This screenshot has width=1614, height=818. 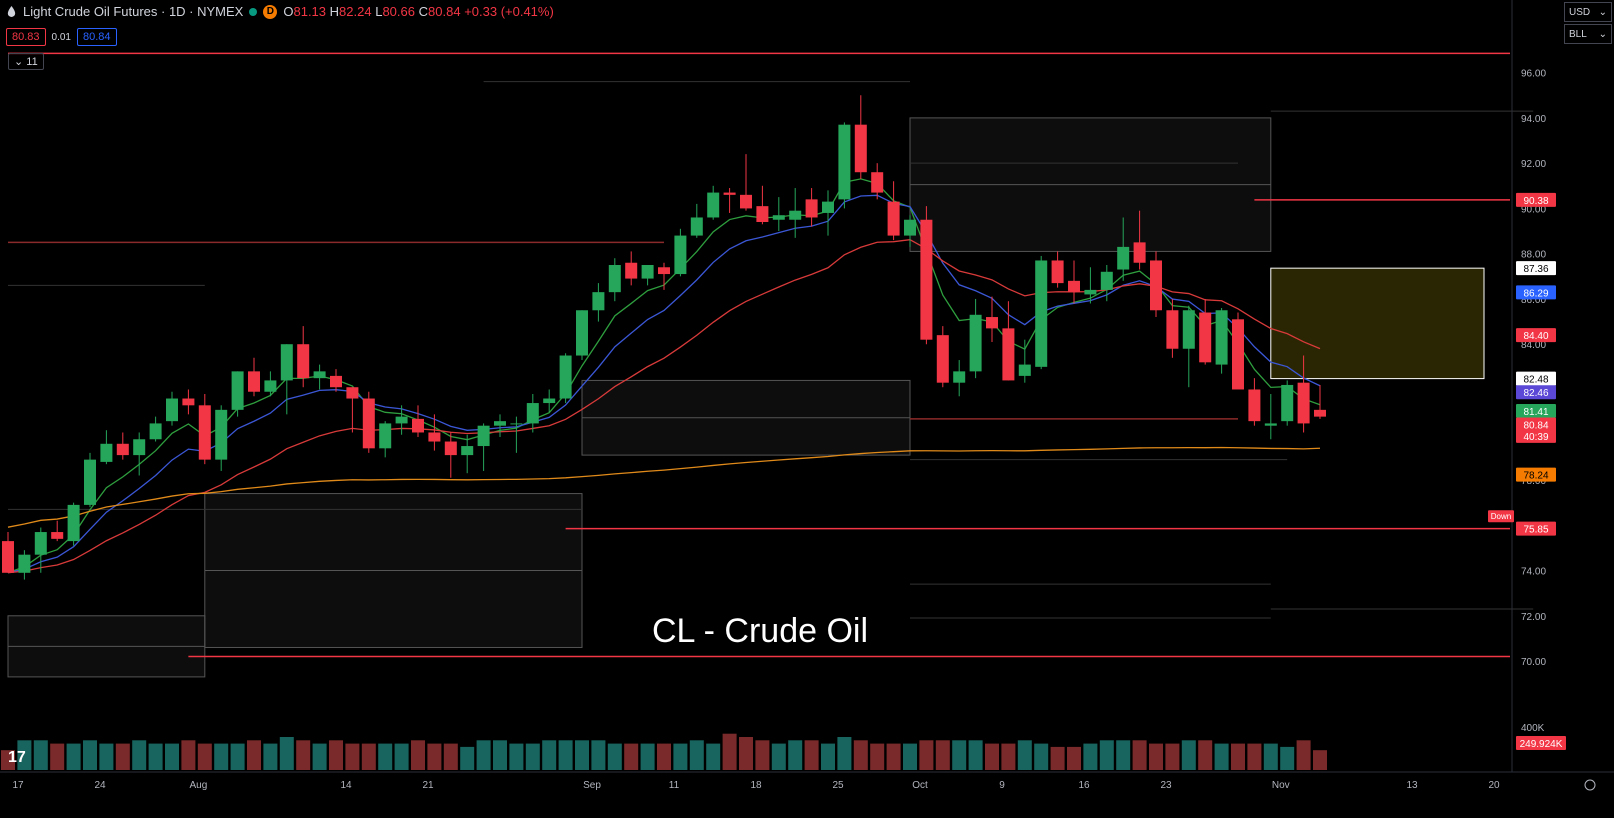 I want to click on sell-button: 80.83, so click(x=26, y=37).